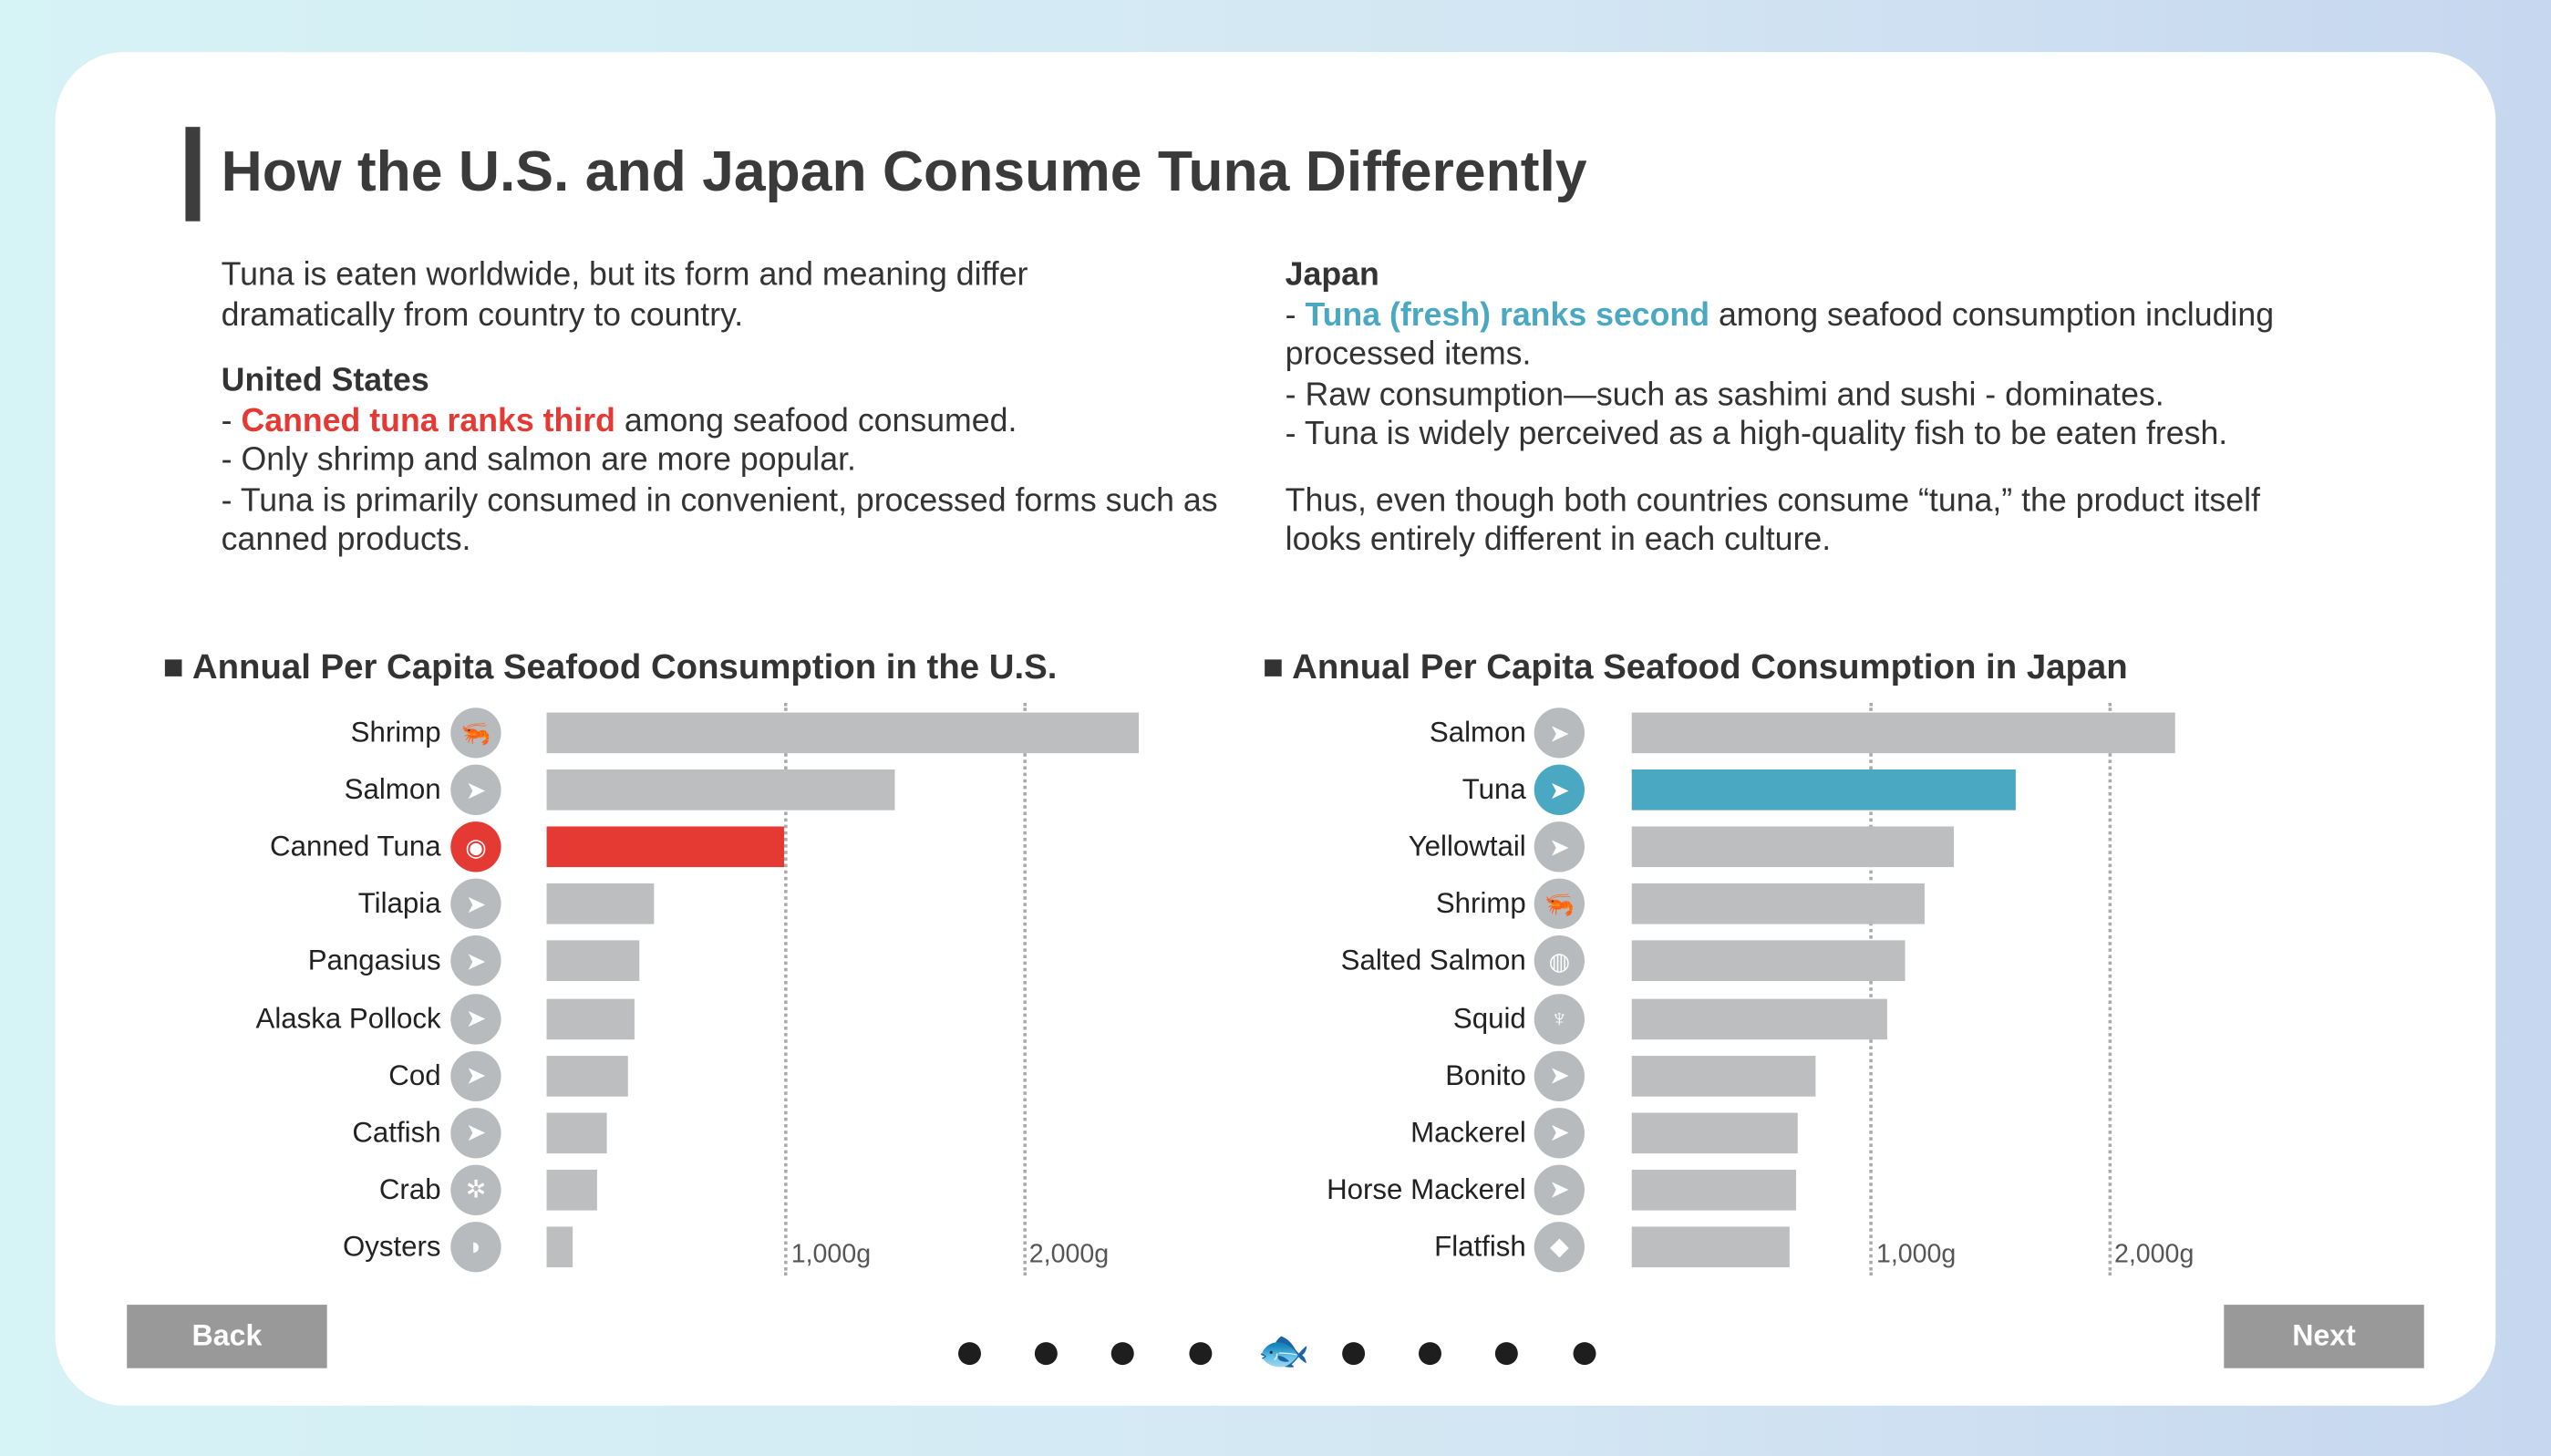 The height and width of the screenshot is (1456, 2551). Describe the element at coordinates (1467, 847) in the screenshot. I see `category-label: Yellowtail` at that location.